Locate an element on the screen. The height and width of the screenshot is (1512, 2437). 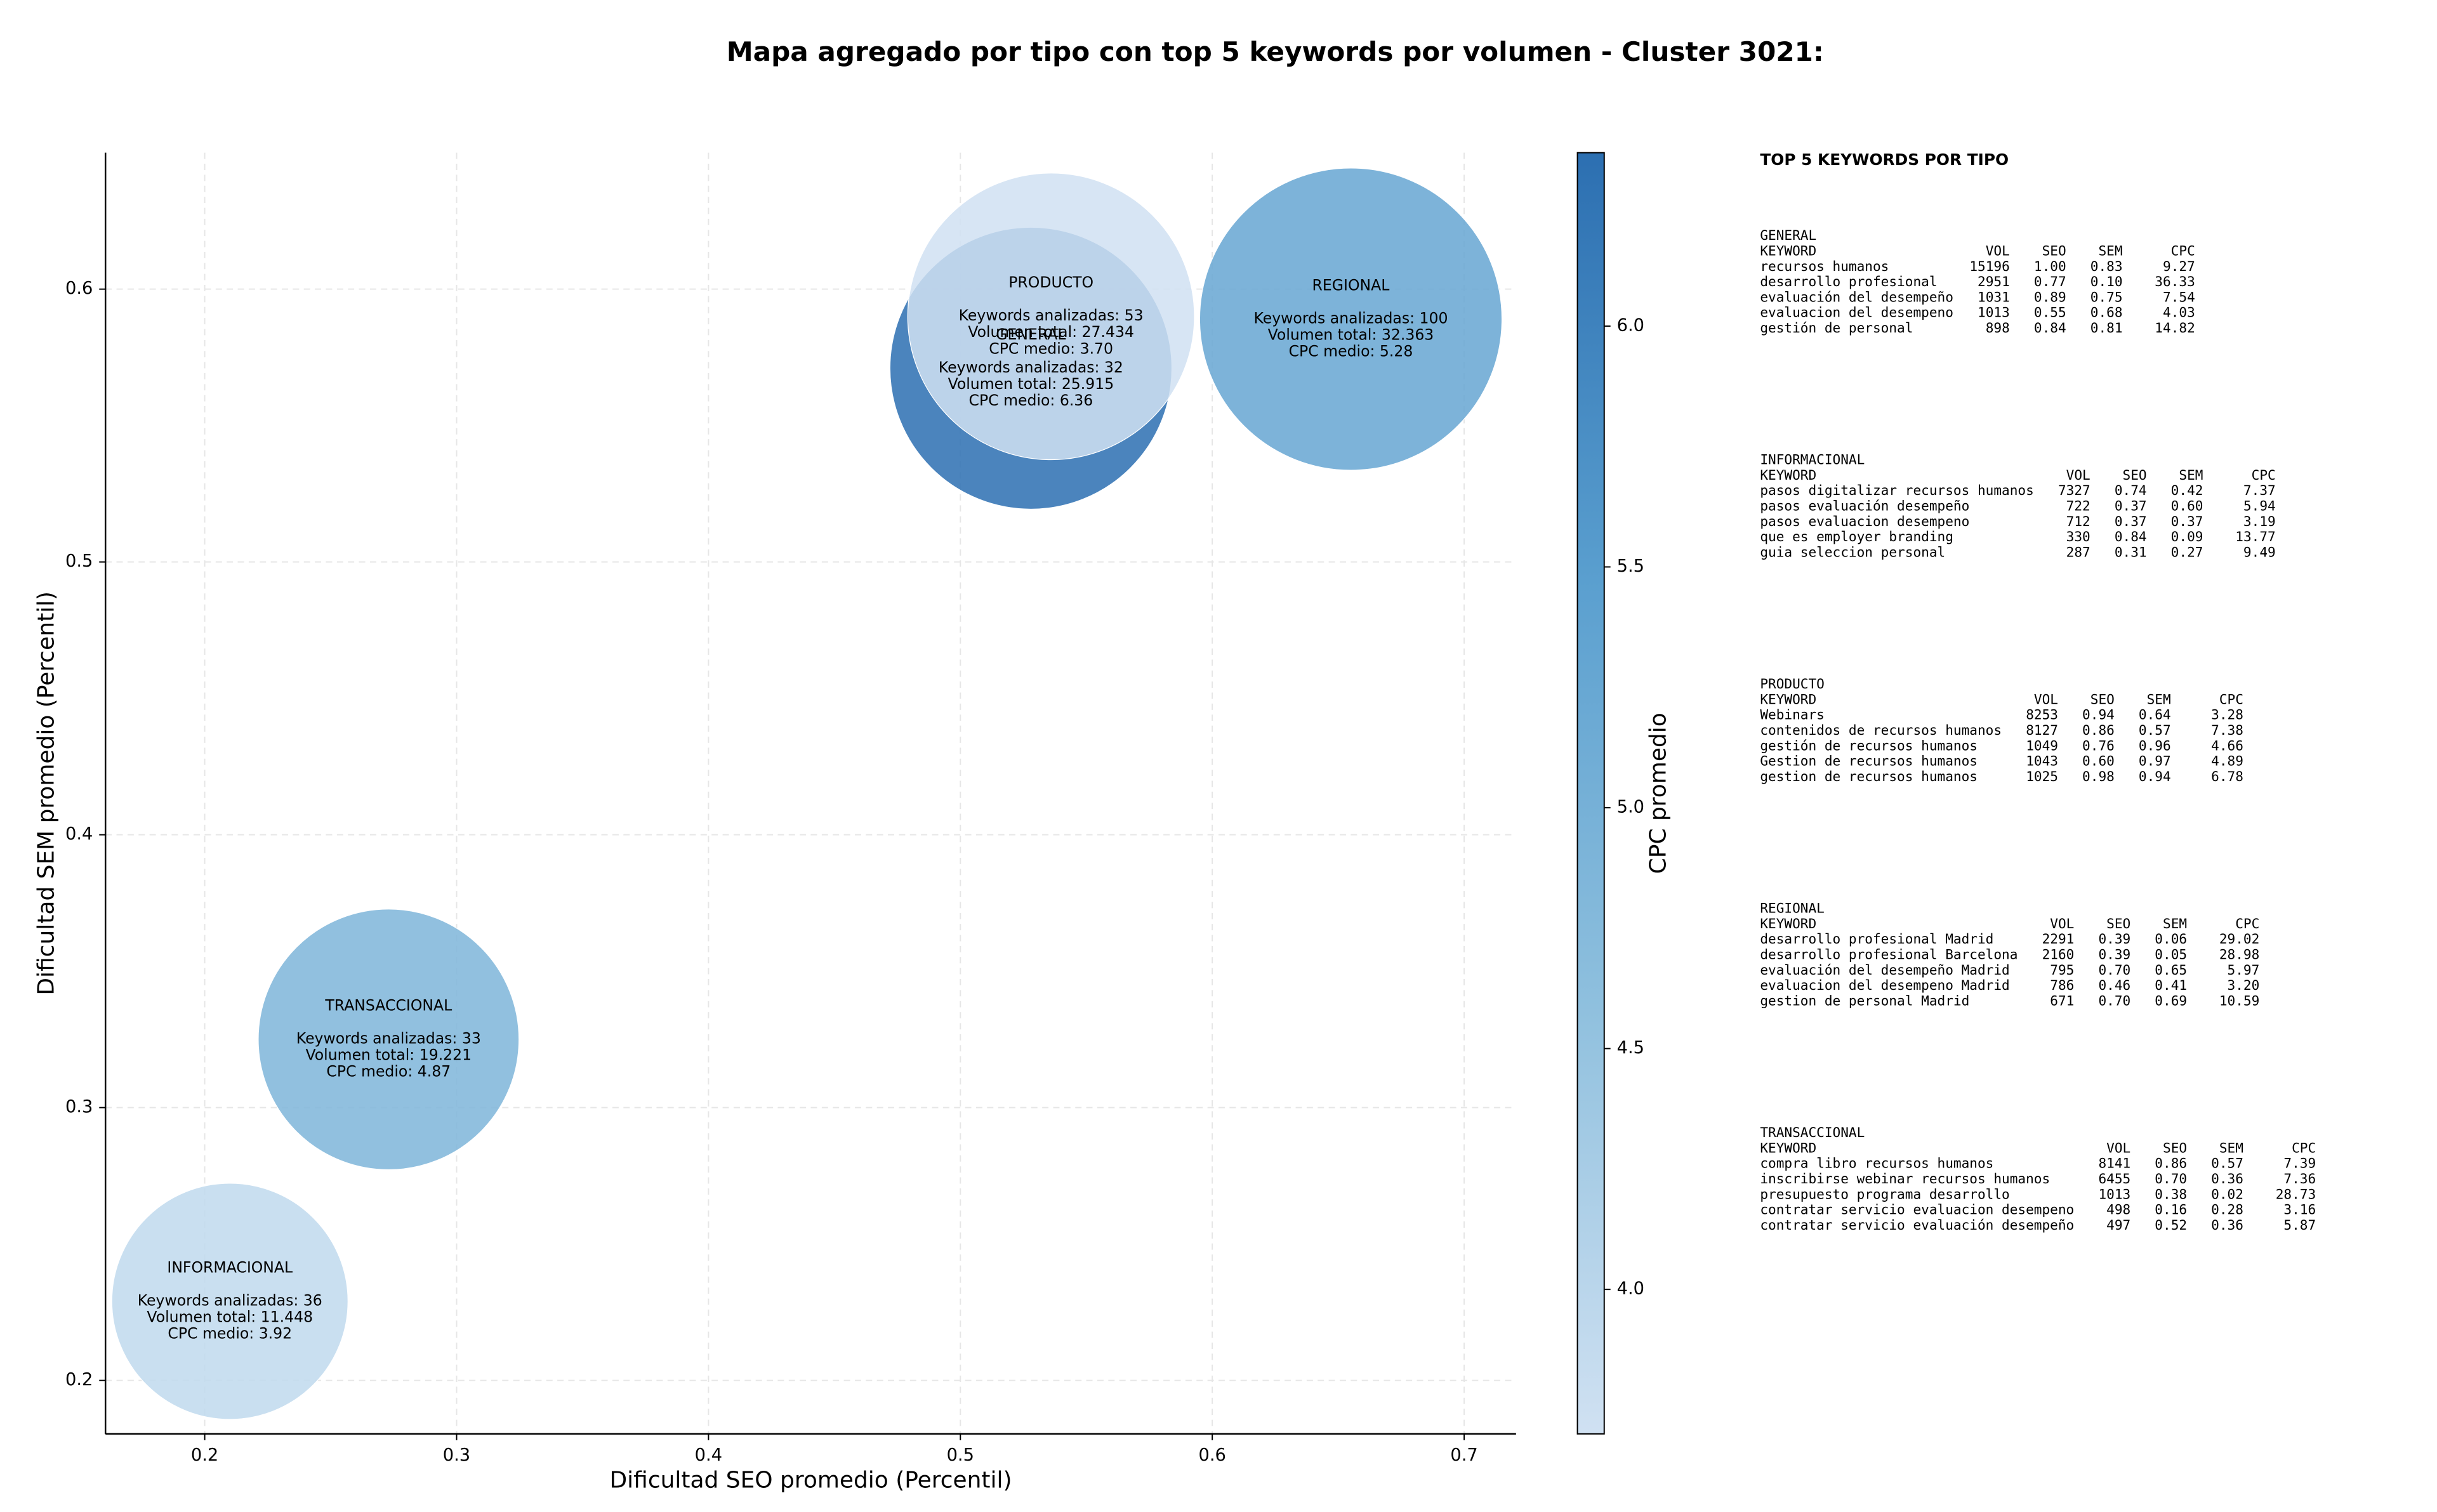
bubble-annotation: Volumen total: 32.363 is located at coordinates (1351, 335).